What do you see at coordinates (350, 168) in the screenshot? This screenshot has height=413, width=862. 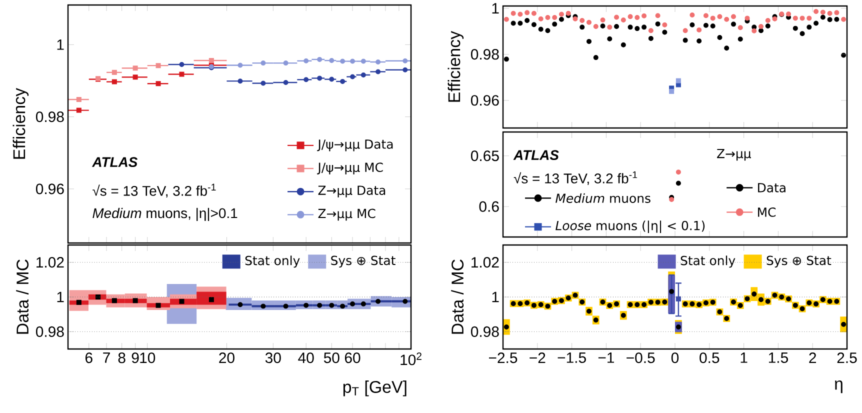 I see `legend-label: J/ψ→μμ MC` at bounding box center [350, 168].